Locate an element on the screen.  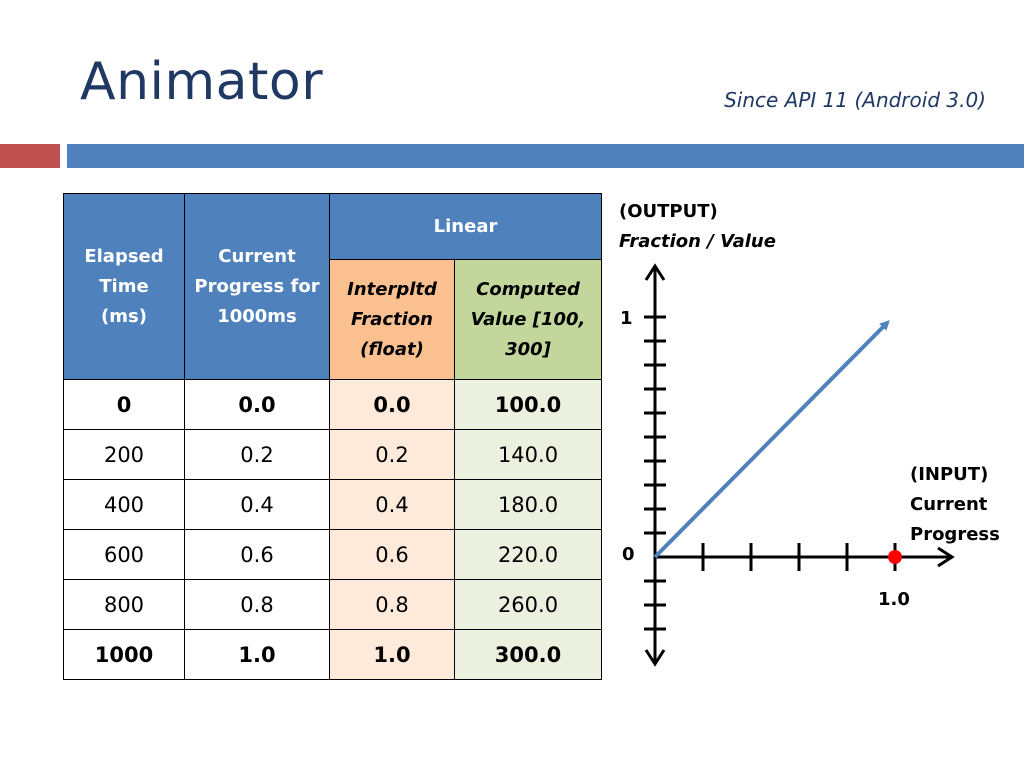
cell-elapsed: 600 is located at coordinates (124, 554).